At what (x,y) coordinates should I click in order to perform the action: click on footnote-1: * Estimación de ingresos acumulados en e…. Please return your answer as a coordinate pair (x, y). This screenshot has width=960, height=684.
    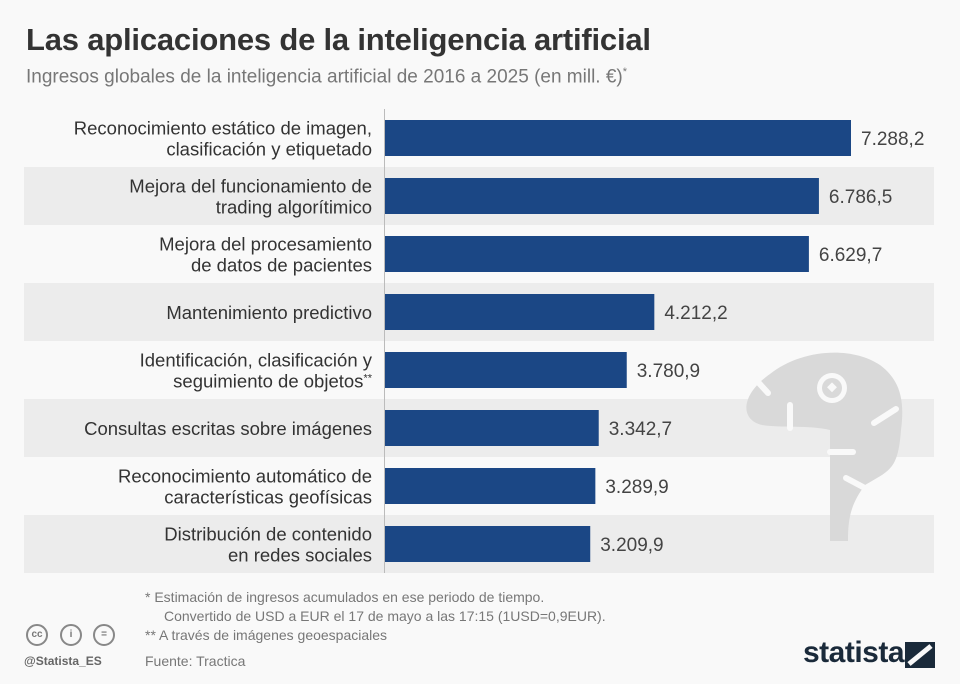
    Looking at the image, I should click on (345, 597).